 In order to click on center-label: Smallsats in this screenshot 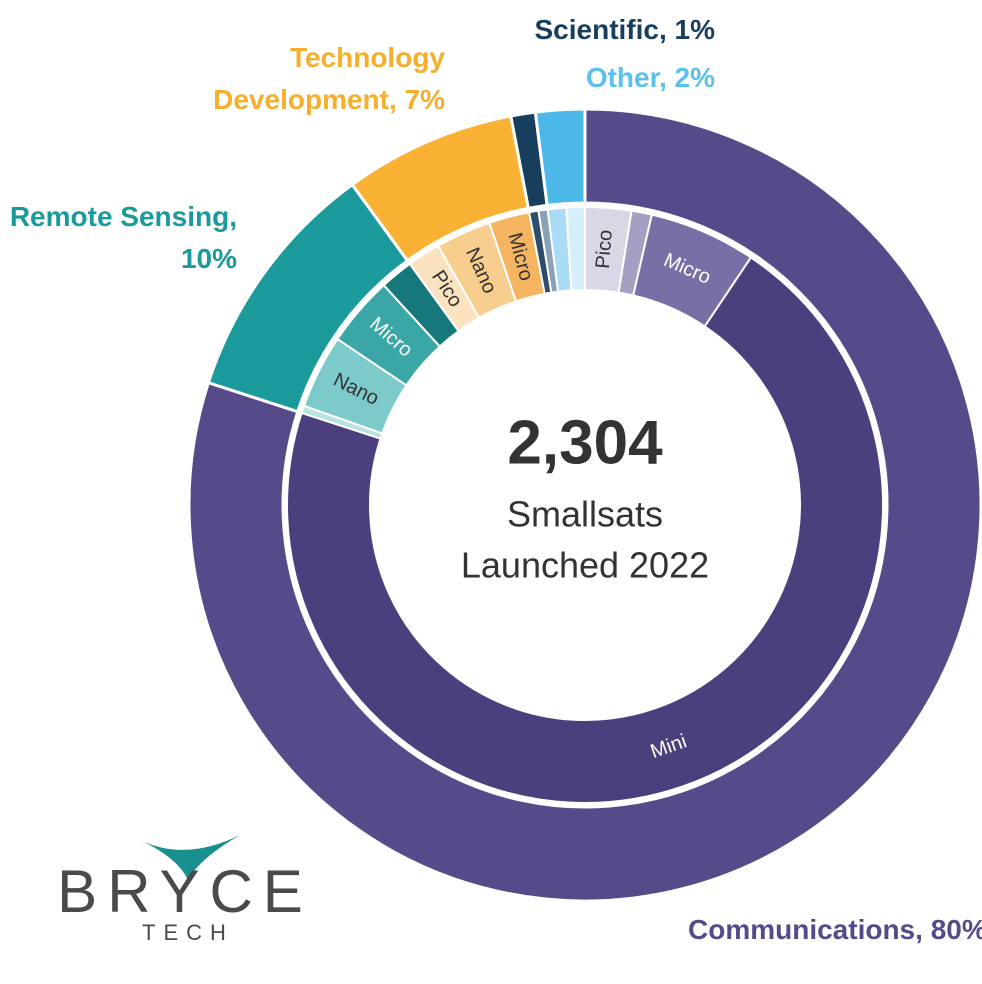, I will do `click(585, 514)`.